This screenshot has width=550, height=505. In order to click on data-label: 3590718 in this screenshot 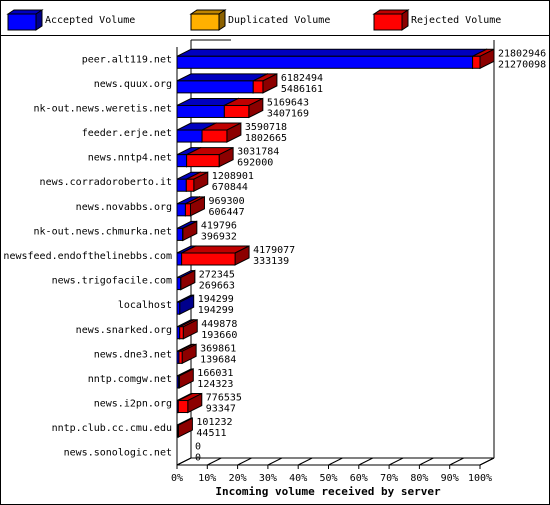, I will do `click(266, 127)`.